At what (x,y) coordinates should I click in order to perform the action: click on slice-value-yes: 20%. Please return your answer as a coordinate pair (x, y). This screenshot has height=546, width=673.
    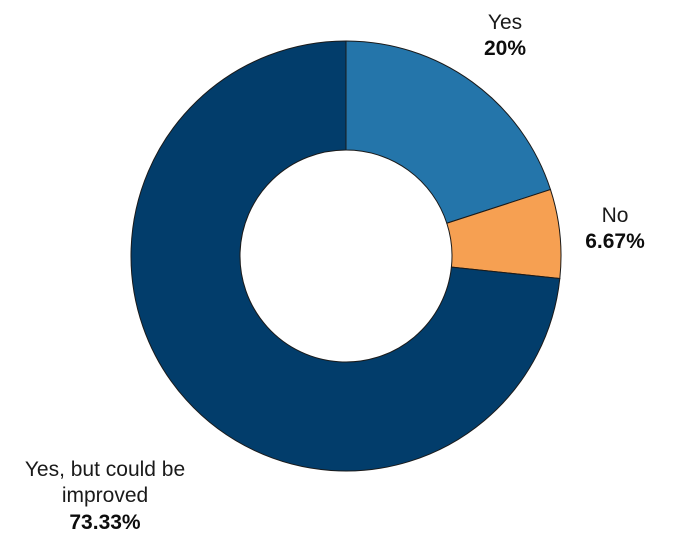
    Looking at the image, I should click on (505, 49).